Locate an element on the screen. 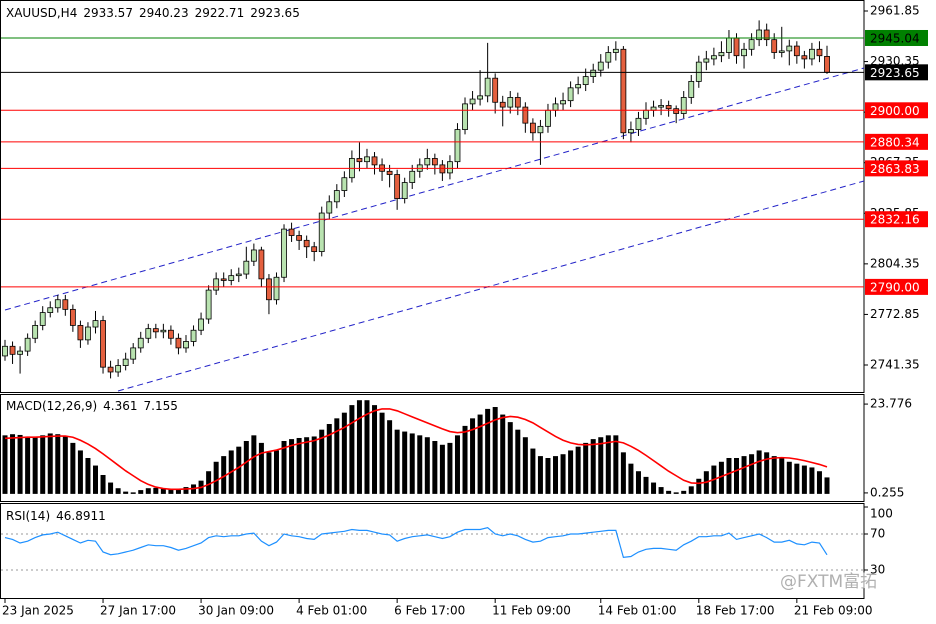 The image size is (936, 624). y-tick-label: 100 is located at coordinates (881, 514).